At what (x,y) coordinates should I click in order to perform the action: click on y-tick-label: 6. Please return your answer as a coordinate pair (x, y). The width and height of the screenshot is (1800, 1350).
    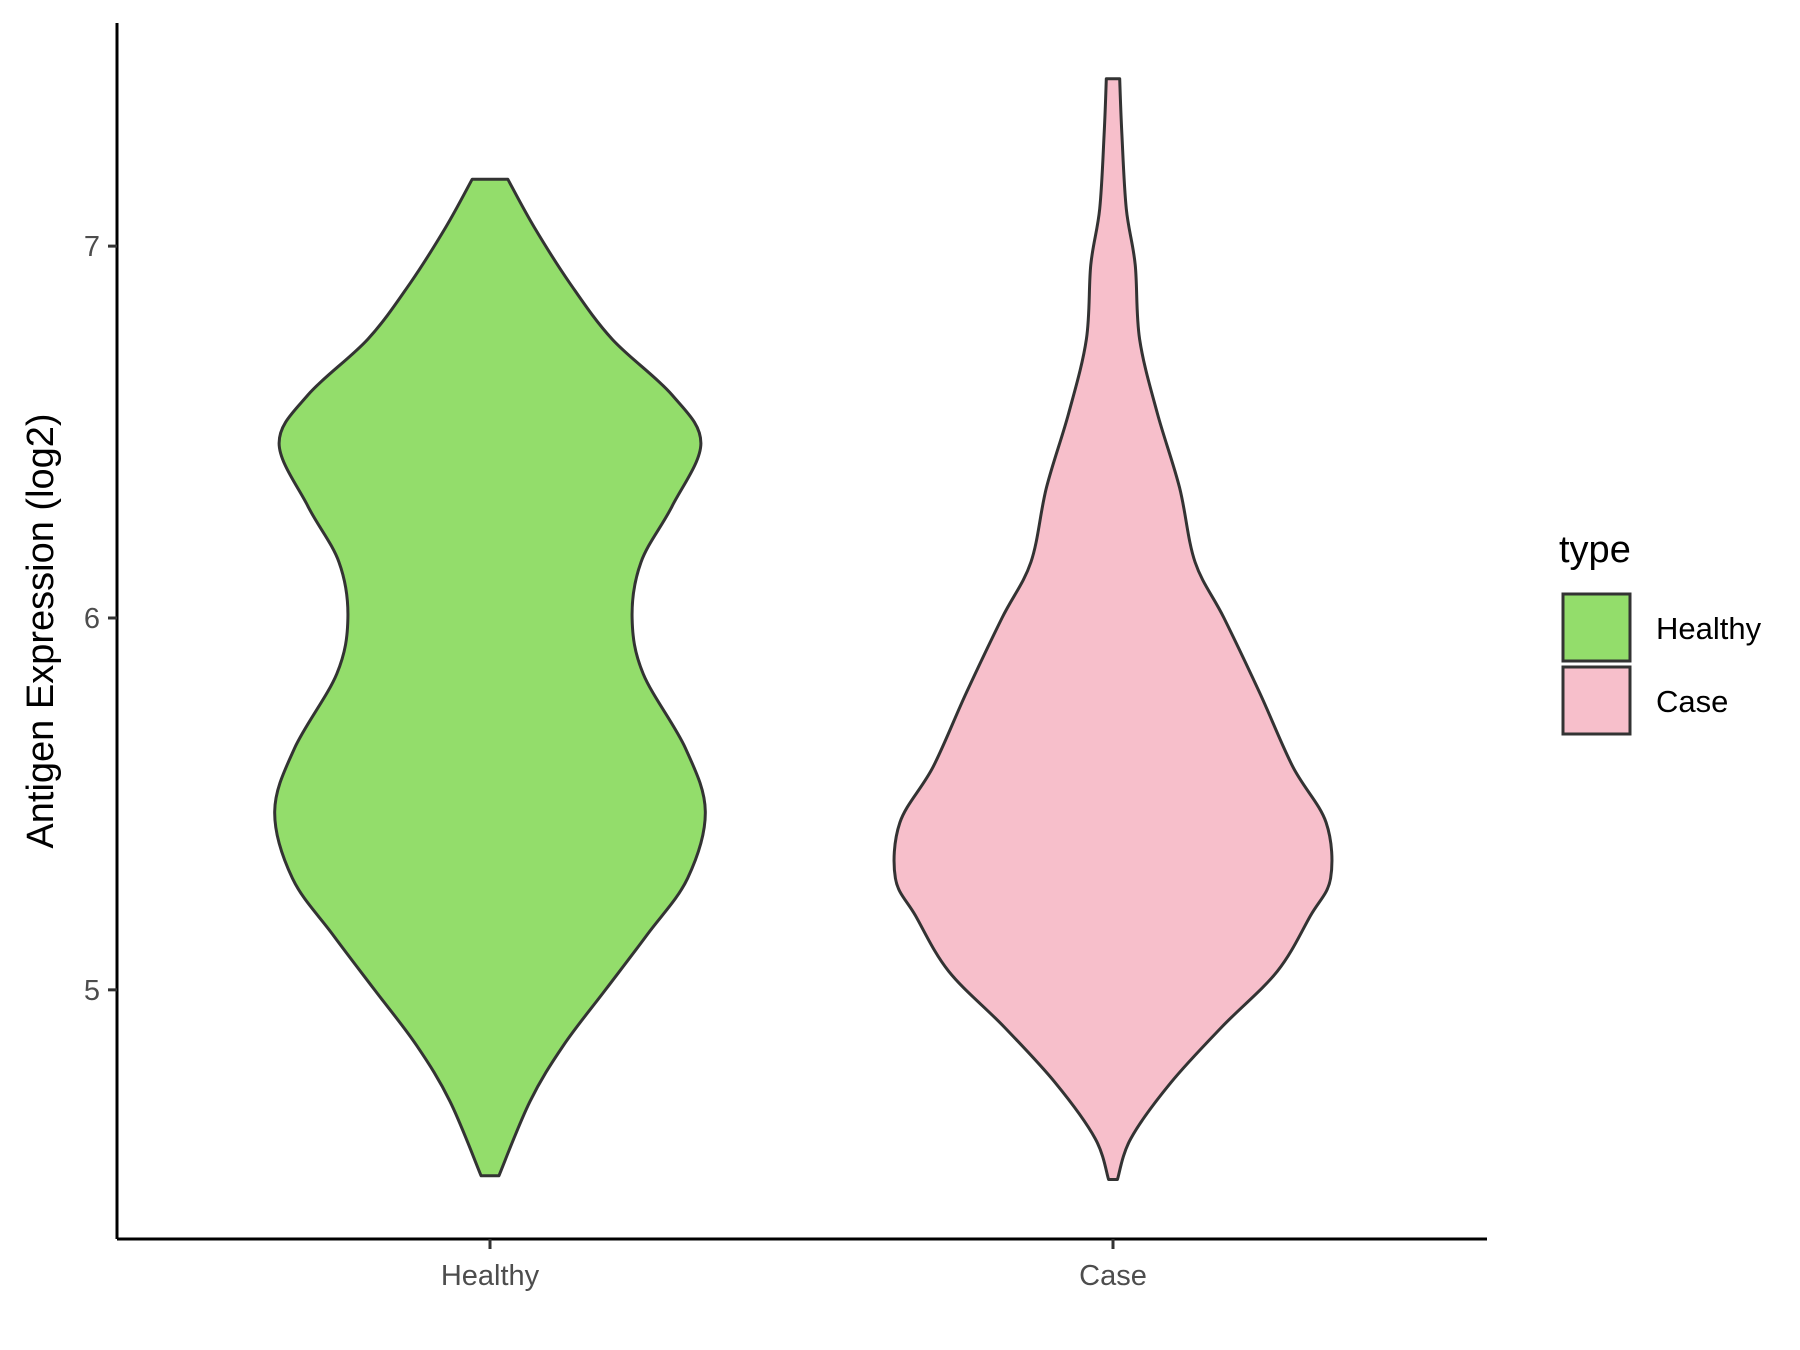
    Looking at the image, I should click on (92, 619).